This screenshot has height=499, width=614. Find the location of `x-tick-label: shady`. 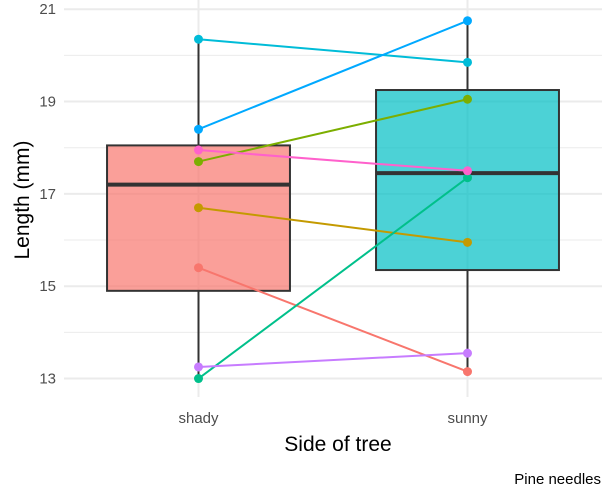

x-tick-label: shady is located at coordinates (198, 418).